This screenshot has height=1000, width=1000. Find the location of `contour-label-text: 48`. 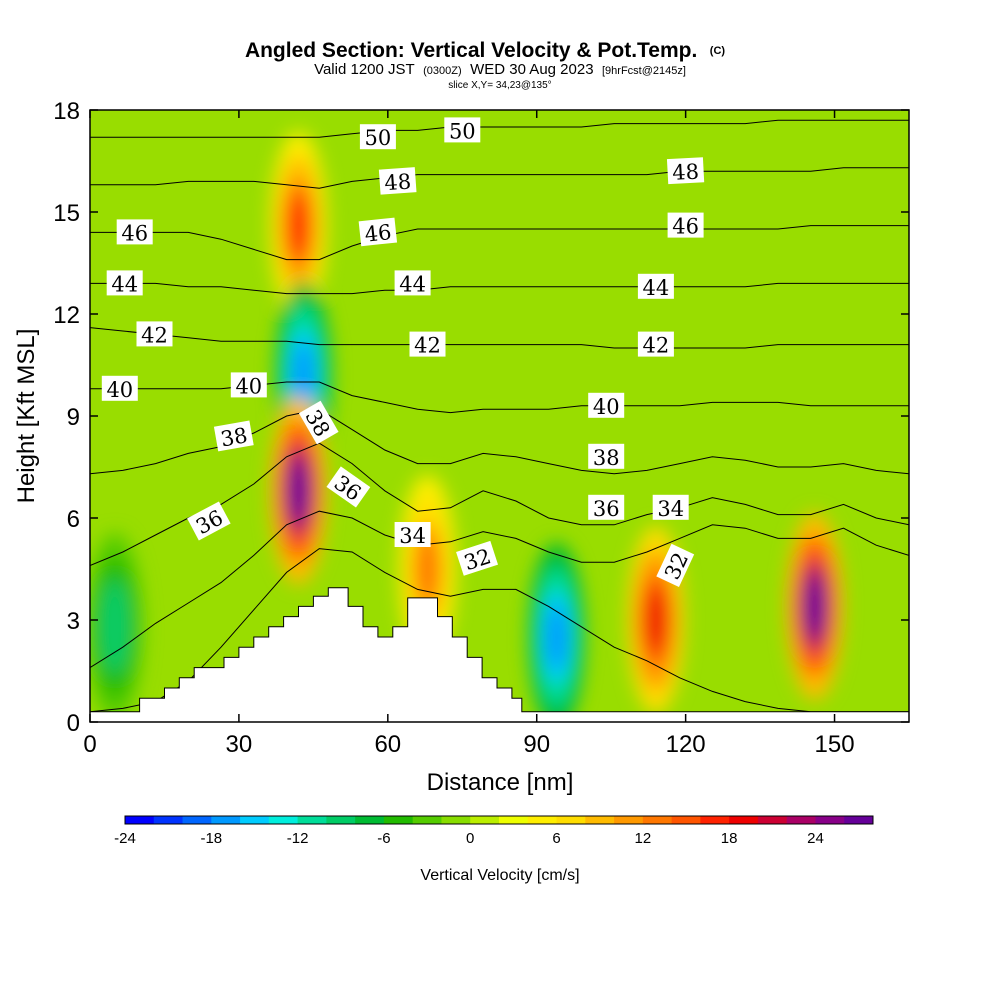

contour-label-text: 48 is located at coordinates (398, 182).